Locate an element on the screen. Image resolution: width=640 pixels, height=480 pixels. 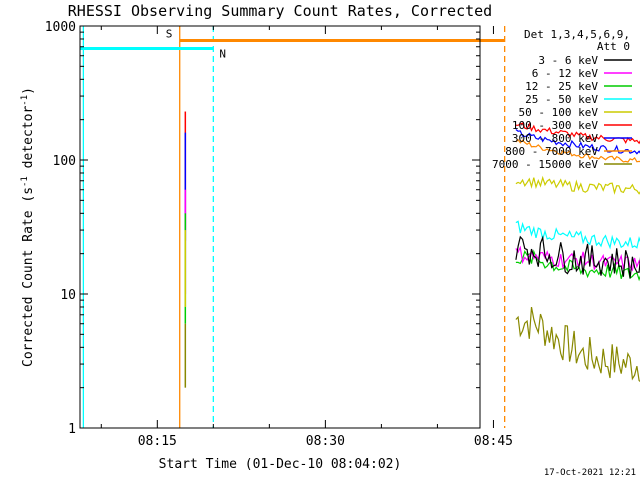
y-axis-label: Corrected Count Rate (s-1 detector-1) is located at coordinates (28, 227).